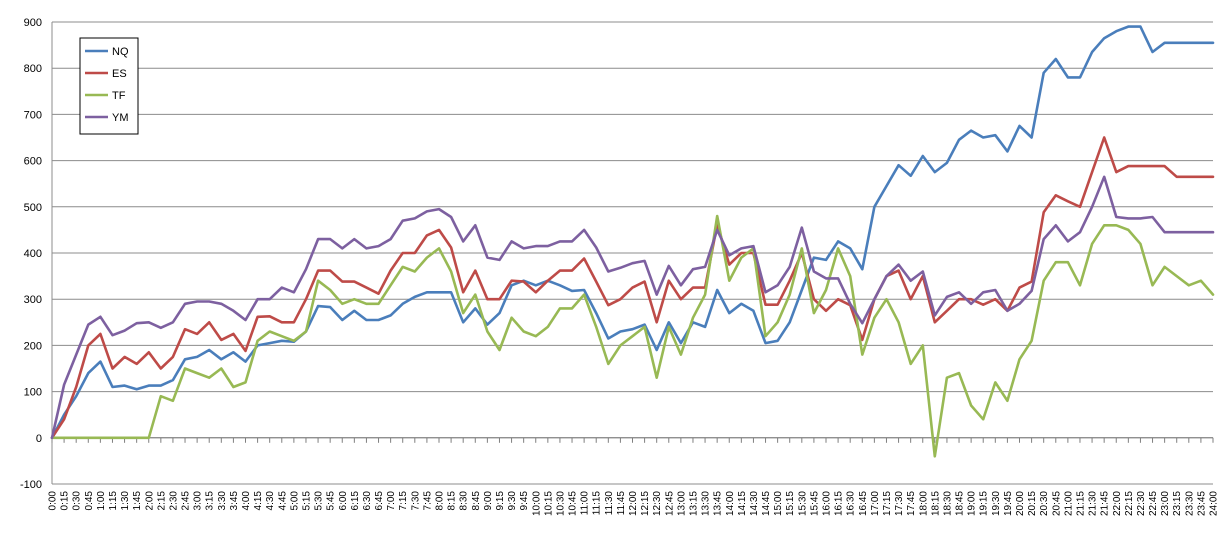  I want to click on y-tick-label: 0, so click(39, 439).